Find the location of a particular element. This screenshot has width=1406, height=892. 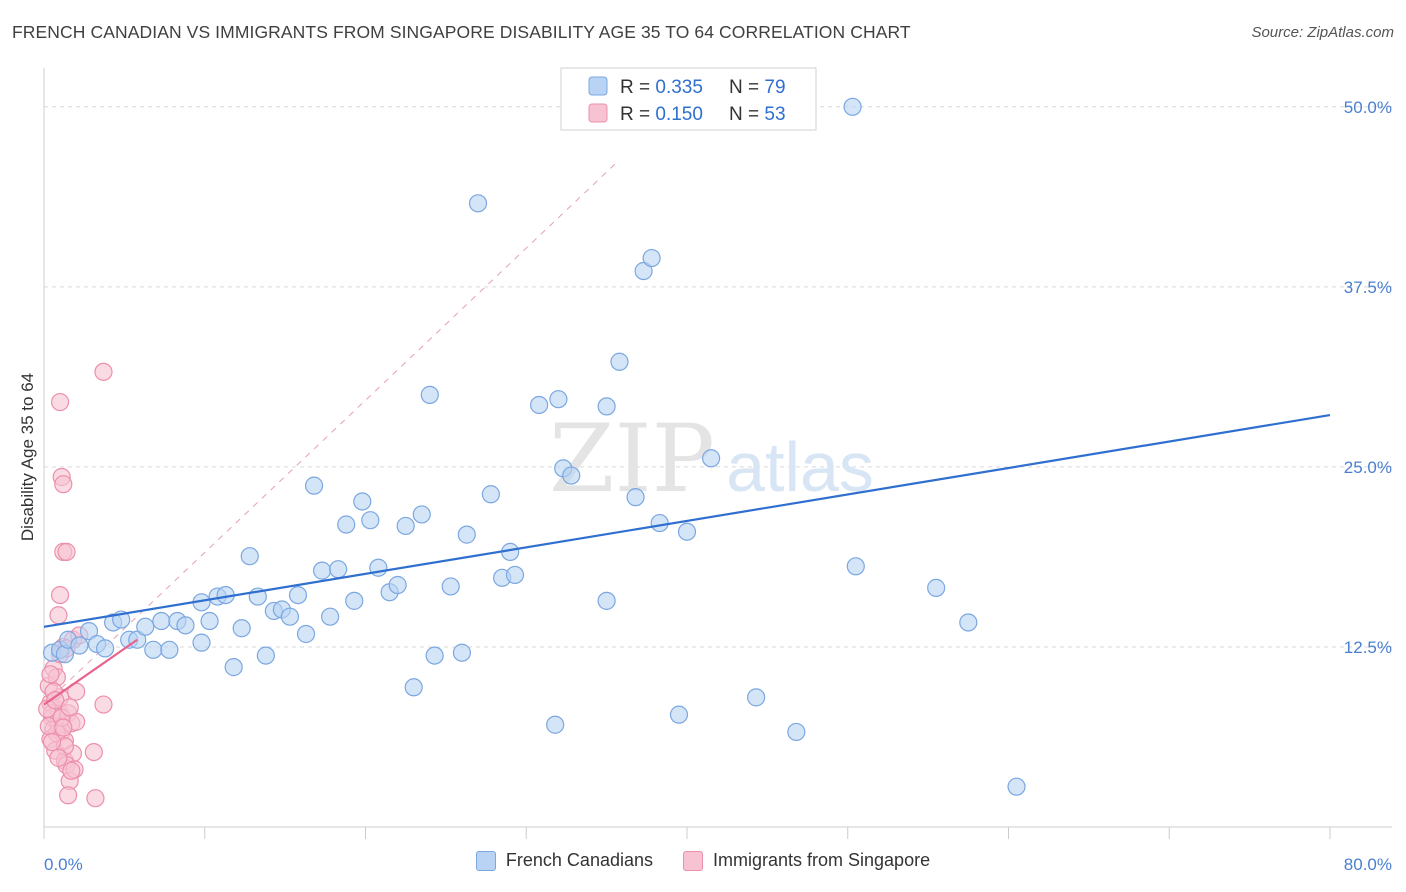

svg-text: N = 53 is located at coordinates (757, 114).